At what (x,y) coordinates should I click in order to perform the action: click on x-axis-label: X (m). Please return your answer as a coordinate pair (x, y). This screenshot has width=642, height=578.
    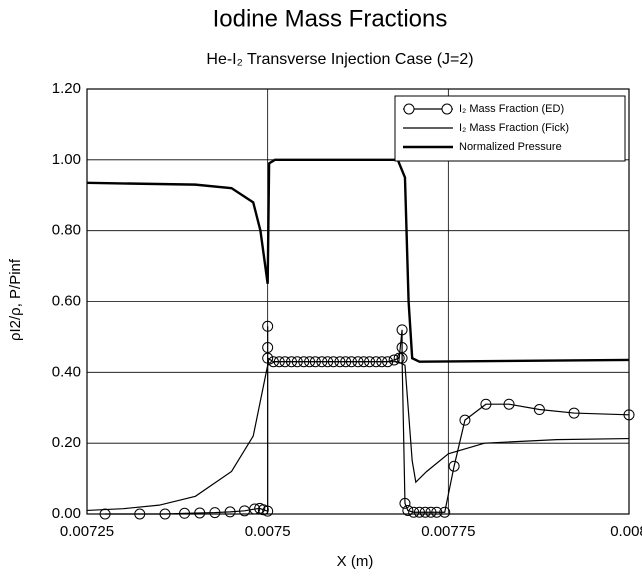
    Looking at the image, I should click on (355, 561).